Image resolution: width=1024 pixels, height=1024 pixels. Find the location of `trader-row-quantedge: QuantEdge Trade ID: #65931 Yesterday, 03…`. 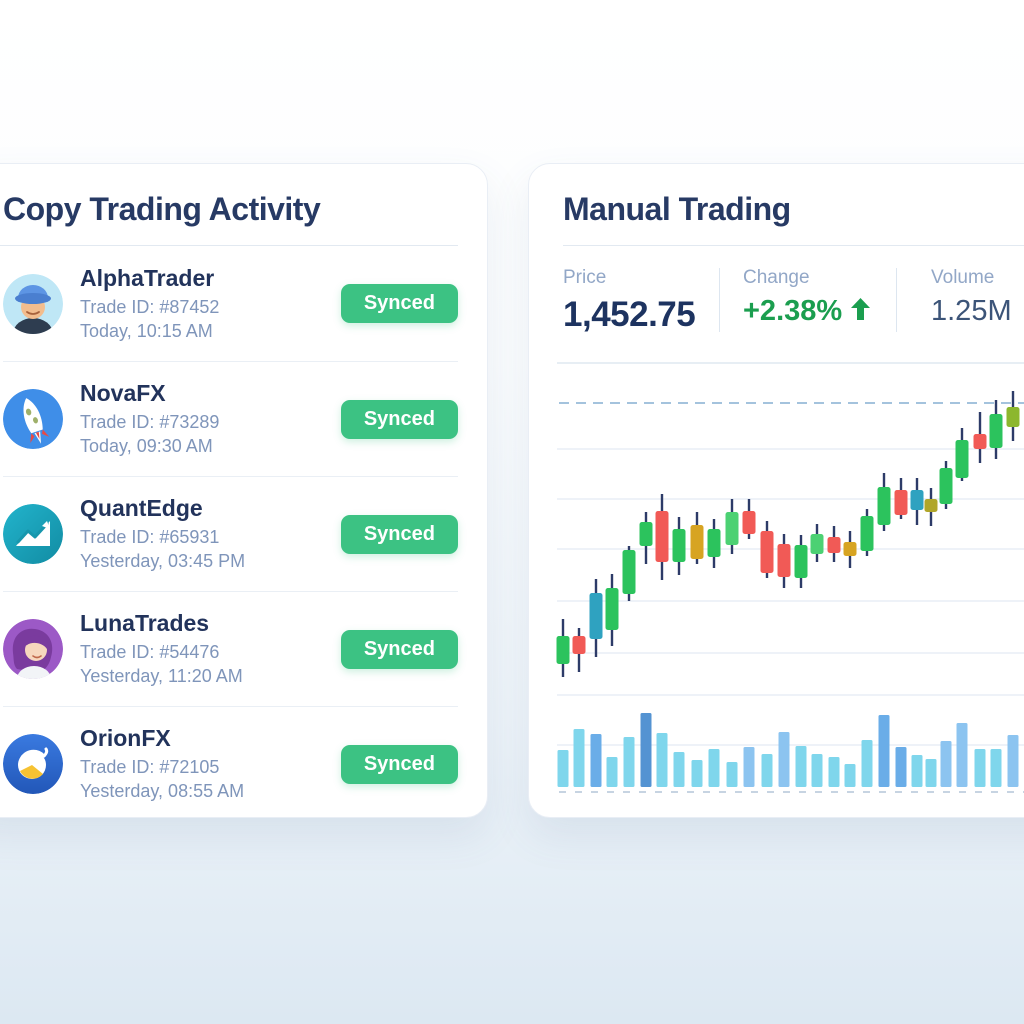

trader-row-quantedge: QuantEdge Trade ID: #65931 Yesterday, 03… is located at coordinates (230, 533).